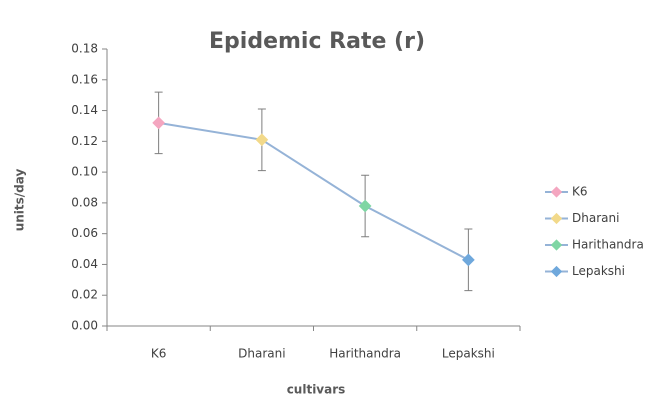  Describe the element at coordinates (84, 295) in the screenshot. I see `y-tick-label: 0.02` at that location.